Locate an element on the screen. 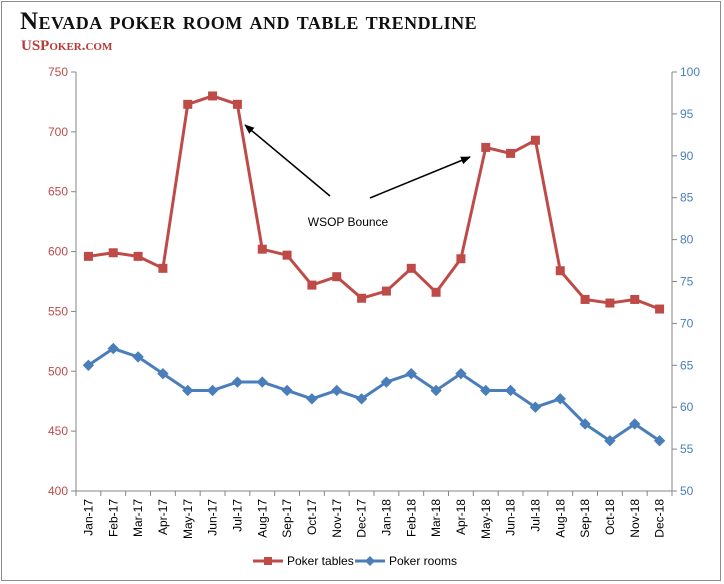  x-tick-label: Jun-17 is located at coordinates (213, 517).